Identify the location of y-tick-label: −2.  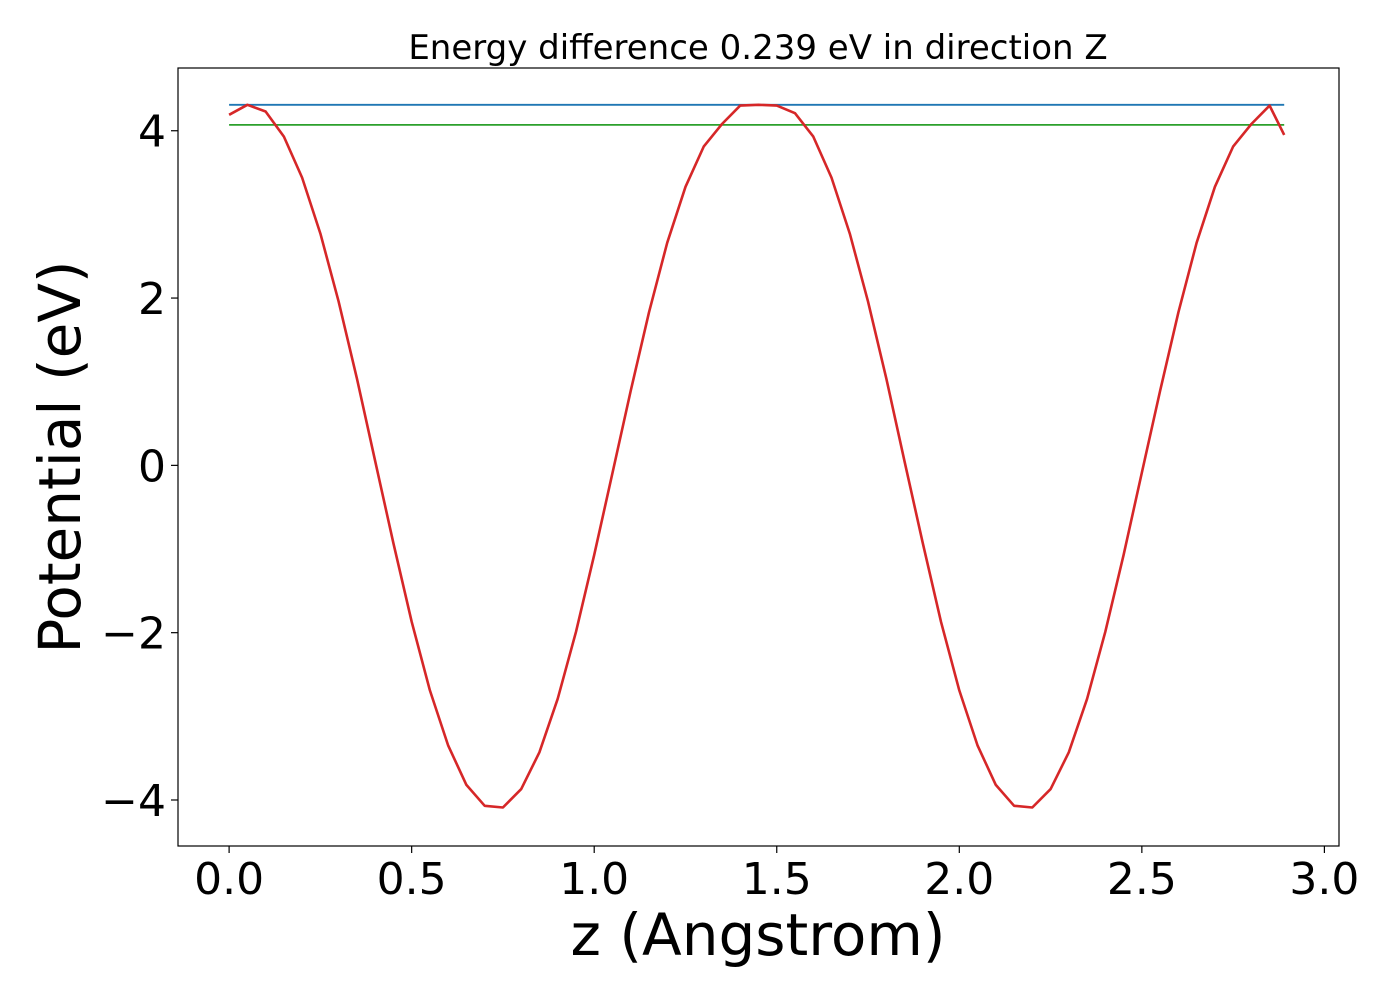
(133, 634).